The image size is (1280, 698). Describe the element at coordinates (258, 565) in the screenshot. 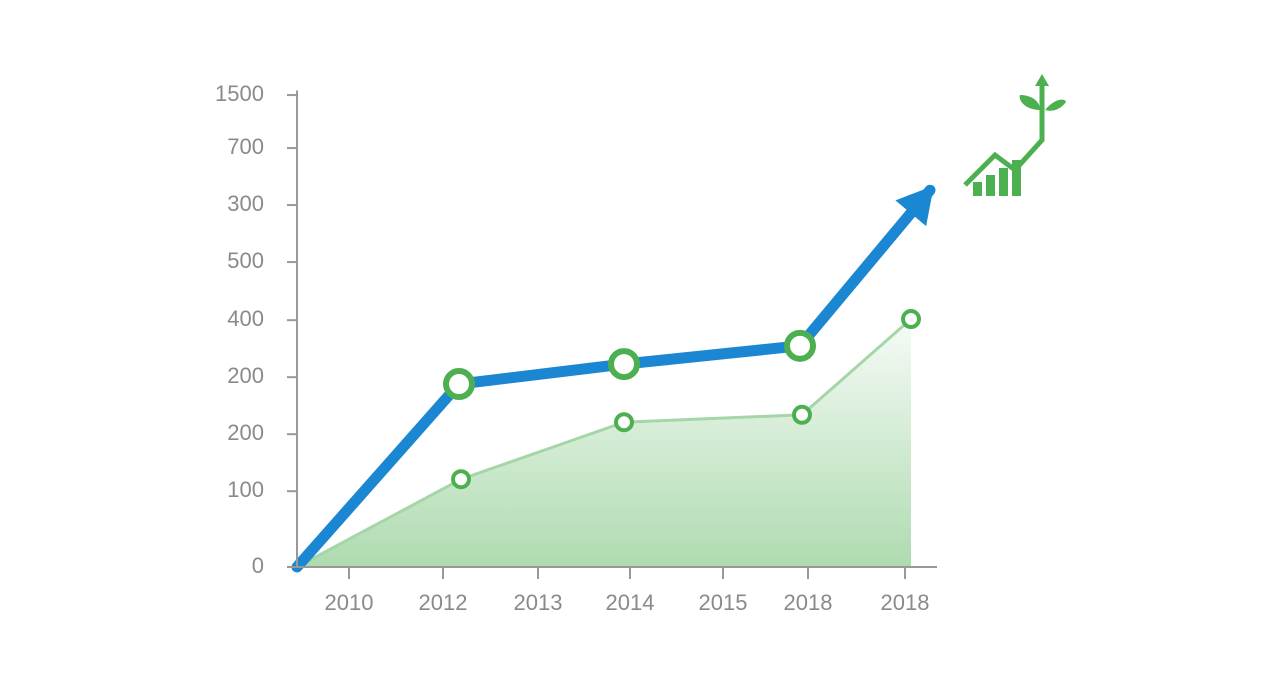

I see `y-tick-label: 0` at that location.